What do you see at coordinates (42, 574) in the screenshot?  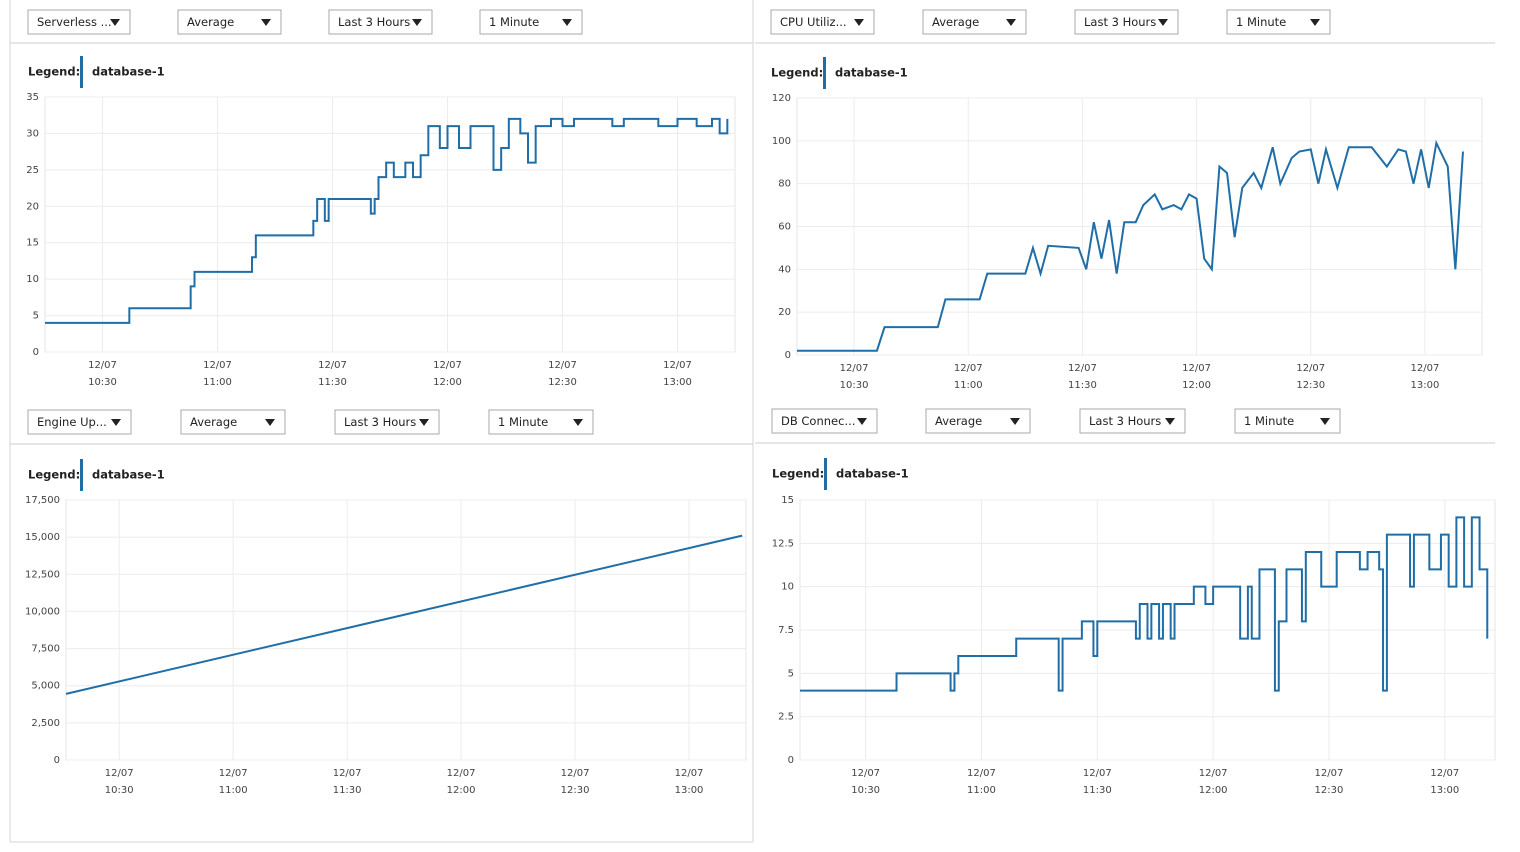 I see `y-tick-label: 12,500` at bounding box center [42, 574].